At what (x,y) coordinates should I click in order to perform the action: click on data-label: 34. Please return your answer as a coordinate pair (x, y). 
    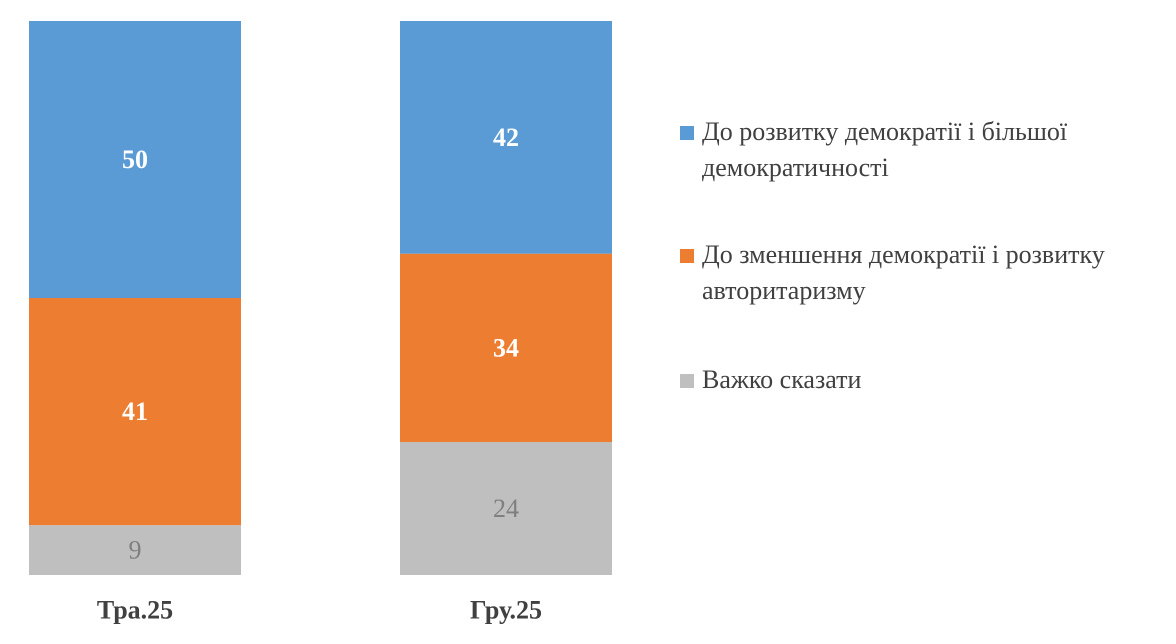
    Looking at the image, I should click on (506, 347).